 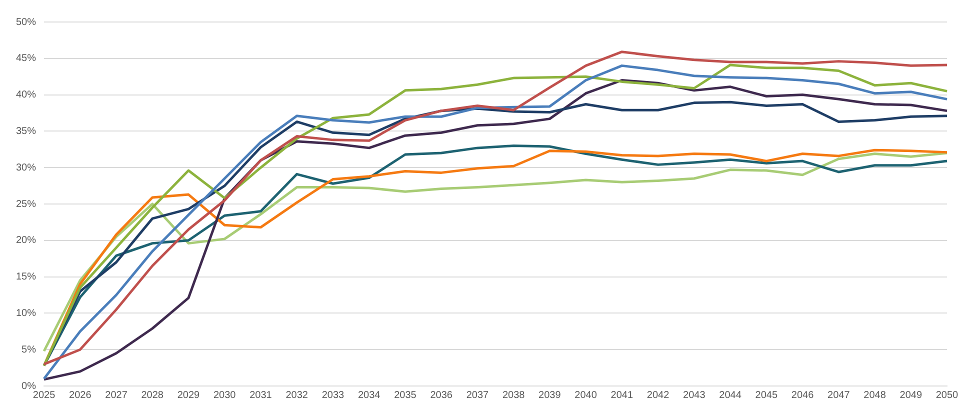 I want to click on x-tick-label: 2025, so click(x=44, y=395).